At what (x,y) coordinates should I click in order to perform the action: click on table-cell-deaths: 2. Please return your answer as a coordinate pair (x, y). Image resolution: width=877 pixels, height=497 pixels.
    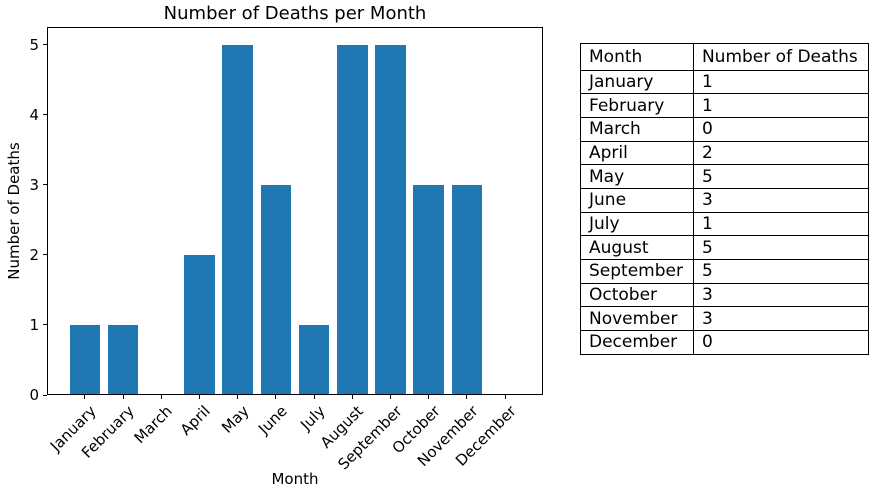
    Looking at the image, I should click on (780, 153).